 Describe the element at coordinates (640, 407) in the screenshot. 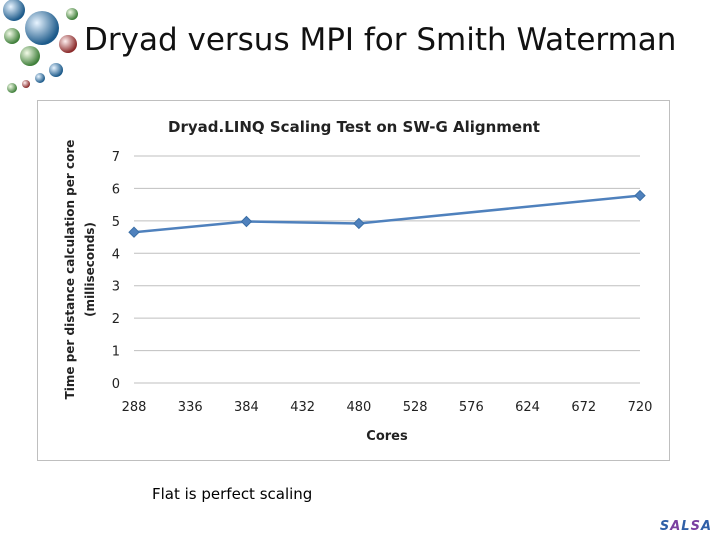

I see `x-tick-label: 720` at that location.